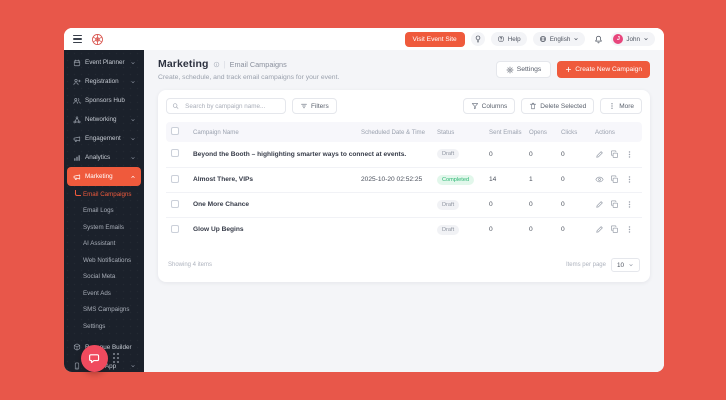  I want to click on sidebar-item-sponsors-hub: Sponsors Hub, so click(104, 100).